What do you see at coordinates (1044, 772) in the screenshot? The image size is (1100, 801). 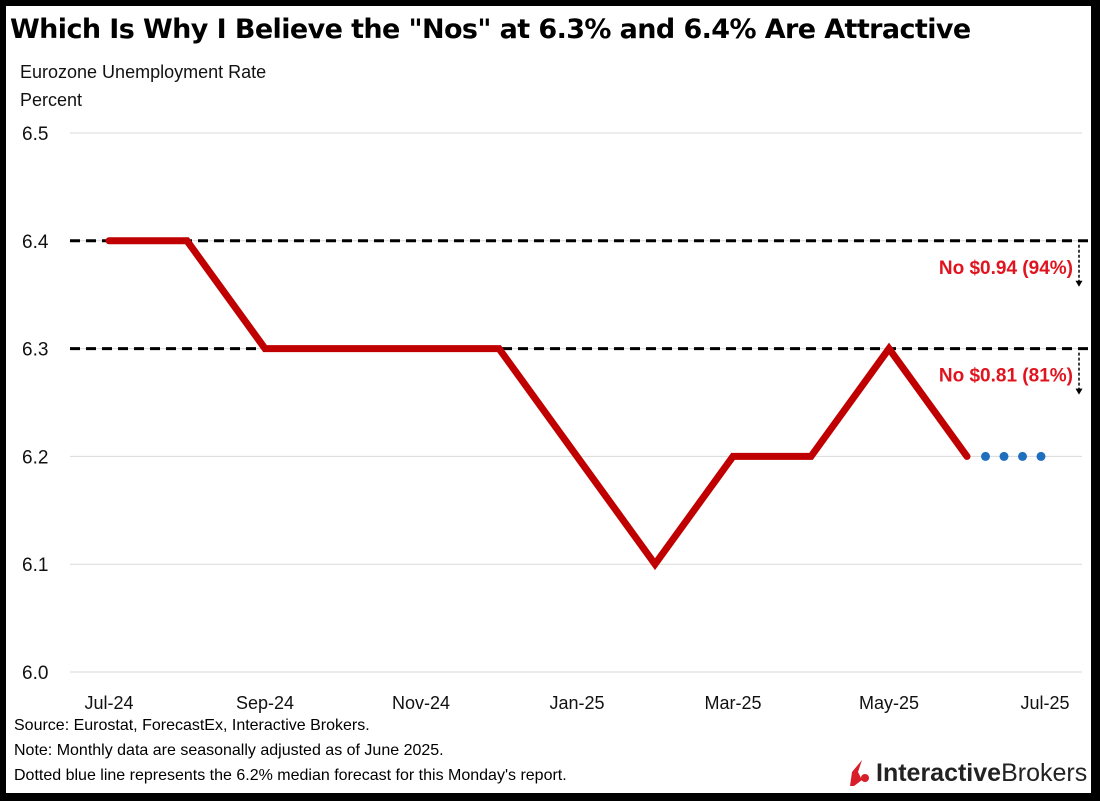 I see `logo-text-regular: Brokers` at bounding box center [1044, 772].